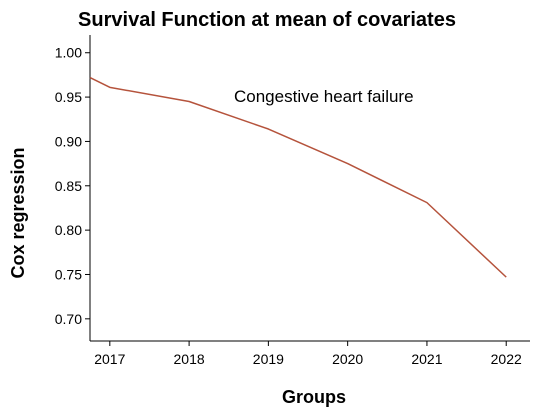 The image size is (550, 418). Describe the element at coordinates (267, 20) in the screenshot. I see `chart-title: Survival Function at mean of covariates` at that location.